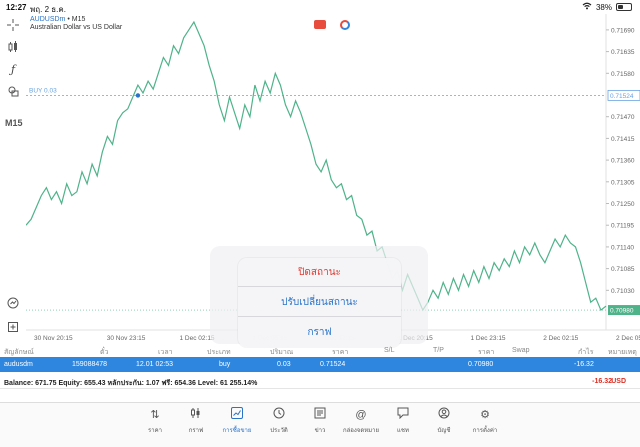 This screenshot has height=447, width=640. What do you see at coordinates (485, 431) in the screenshot?
I see `tab-label: การตั้งค่า` at bounding box center [485, 431].